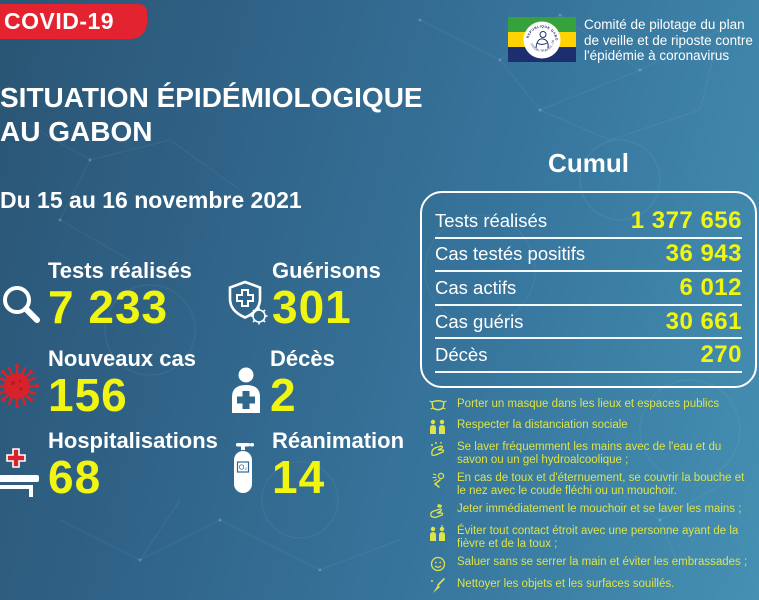  Describe the element at coordinates (283, 395) in the screenshot. I see `stat-value: 2` at that location.